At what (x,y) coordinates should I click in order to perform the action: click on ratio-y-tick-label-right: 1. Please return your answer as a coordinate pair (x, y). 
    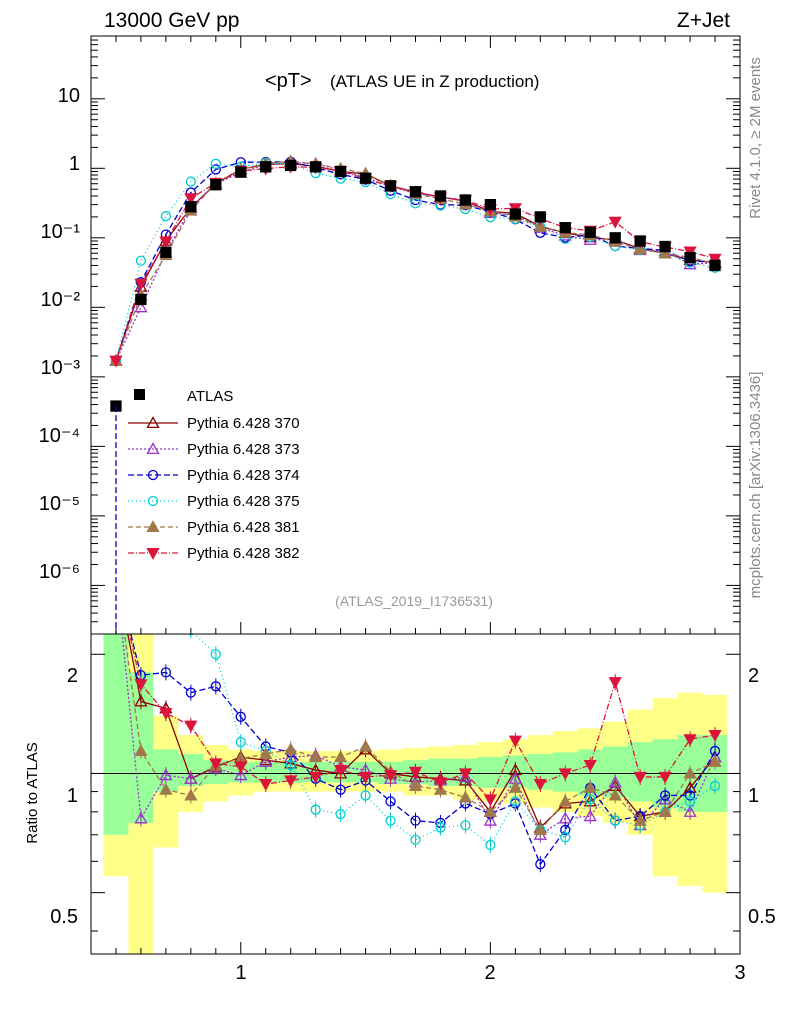
    Looking at the image, I should click on (753, 796).